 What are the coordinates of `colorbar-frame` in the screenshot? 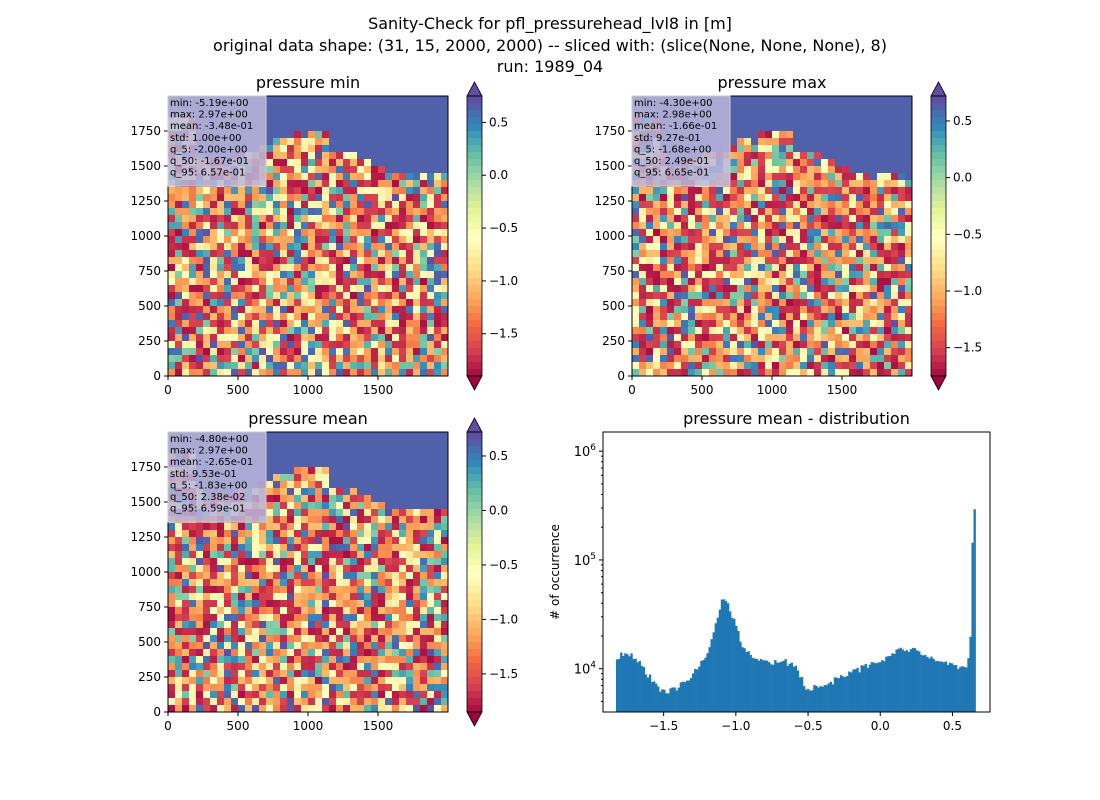 It's located at (474, 572).